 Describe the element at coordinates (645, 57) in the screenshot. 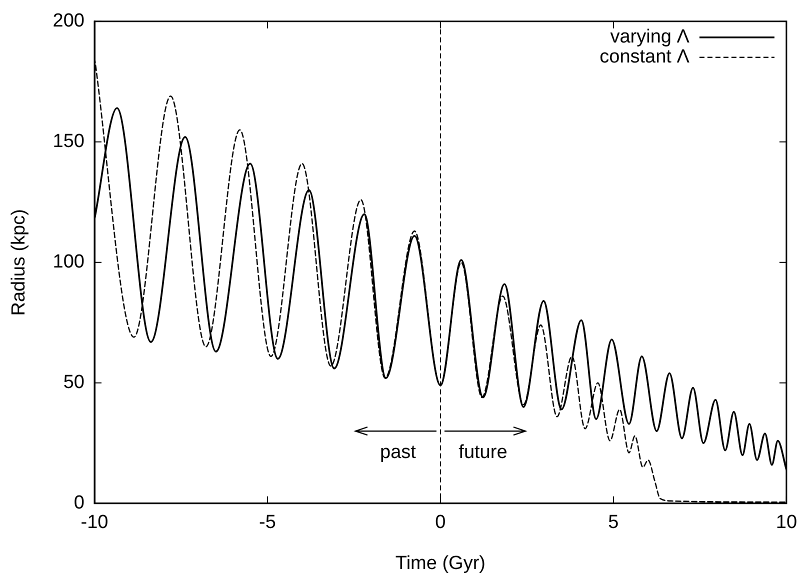

I see `legend-label: constant Λ` at that location.